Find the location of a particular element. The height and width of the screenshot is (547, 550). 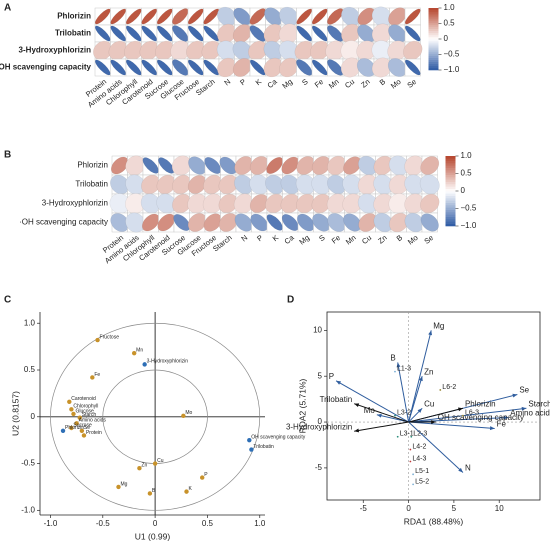

colorbar-tick-label: 1.0 is located at coordinates (450, 7).